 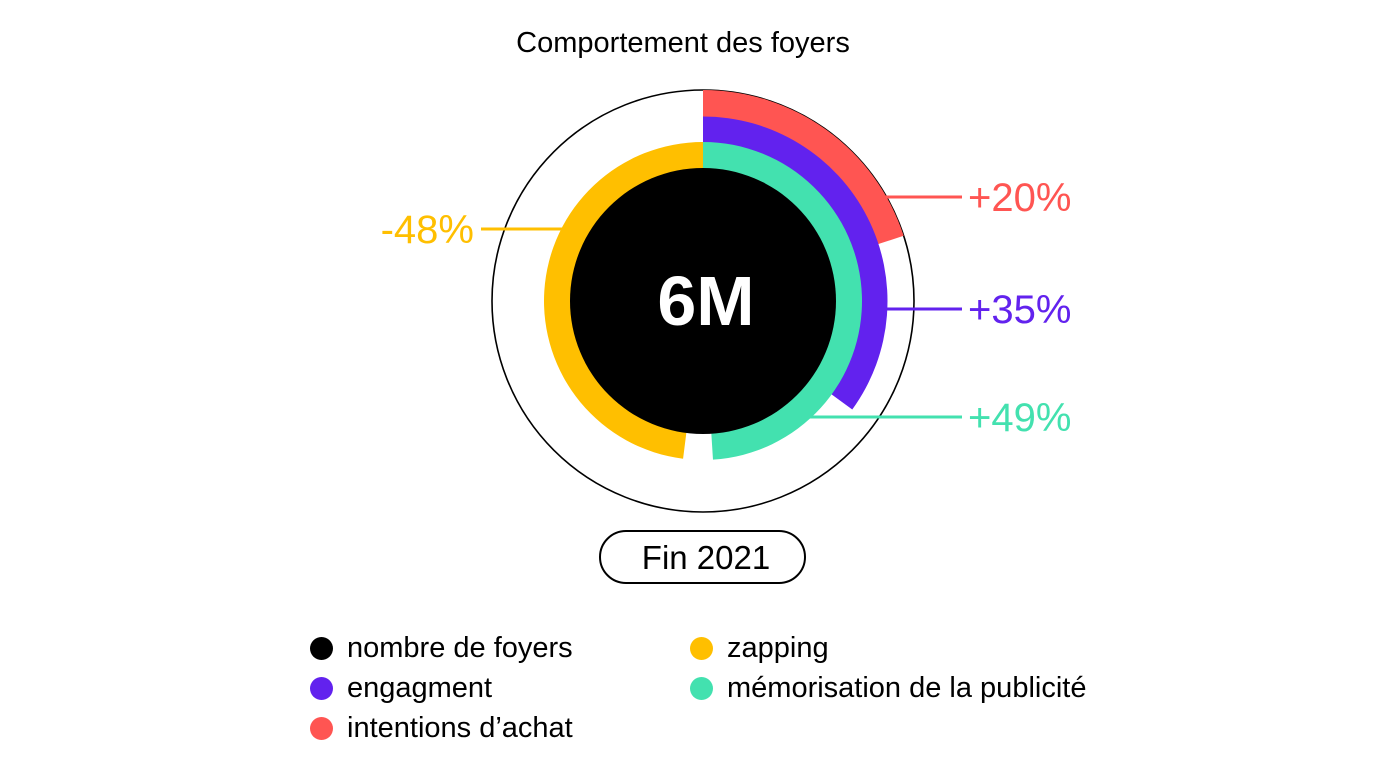 What do you see at coordinates (427, 230) in the screenshot?
I see `value-label-4: -48%` at bounding box center [427, 230].